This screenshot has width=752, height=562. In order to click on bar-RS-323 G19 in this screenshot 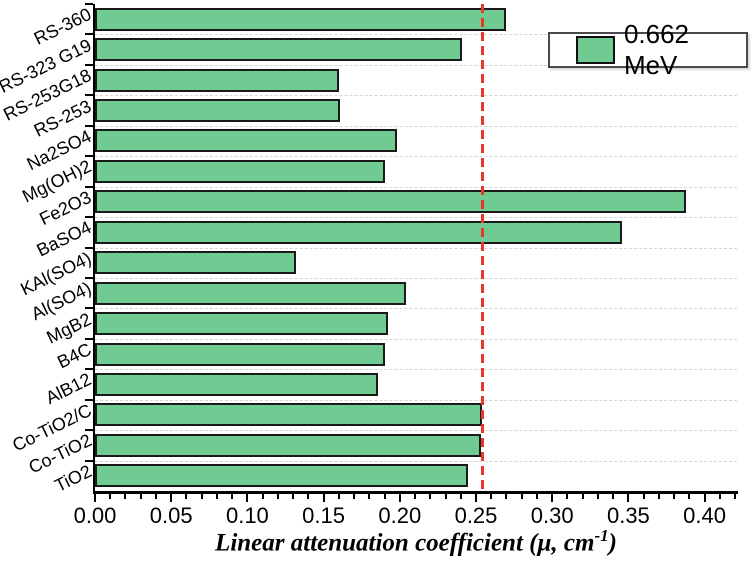, I will do `click(278, 50)`.